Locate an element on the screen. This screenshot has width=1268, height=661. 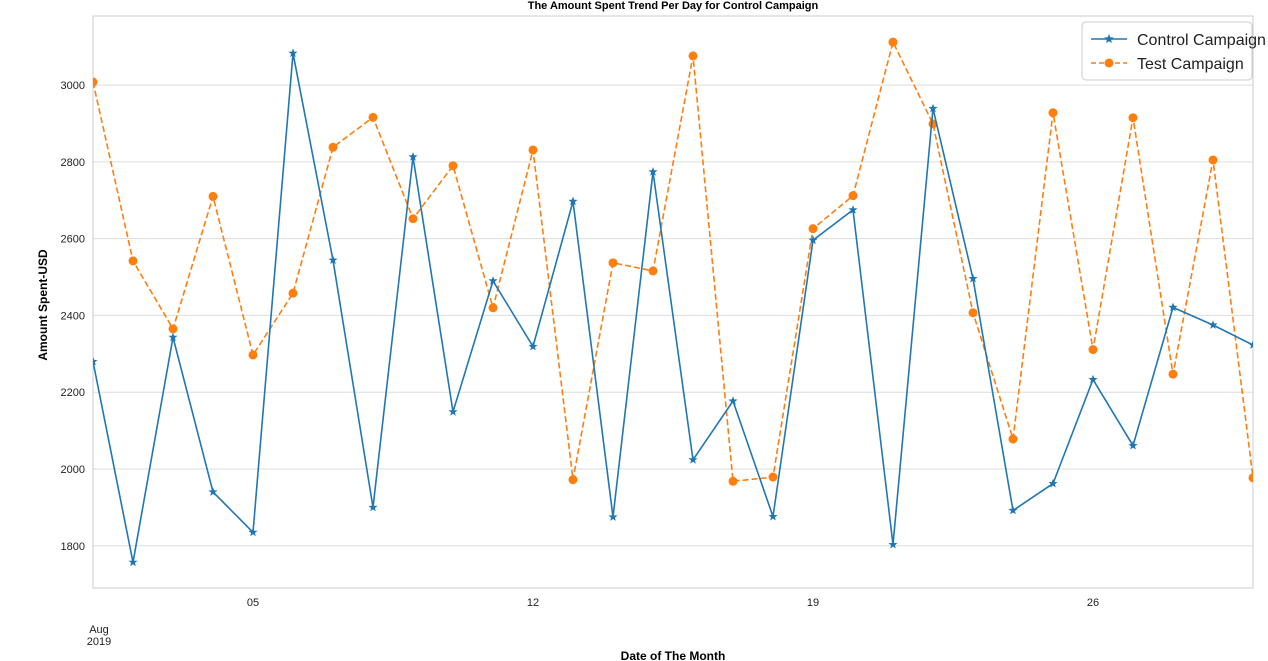
legend-marker-control is located at coordinates (1109, 38).